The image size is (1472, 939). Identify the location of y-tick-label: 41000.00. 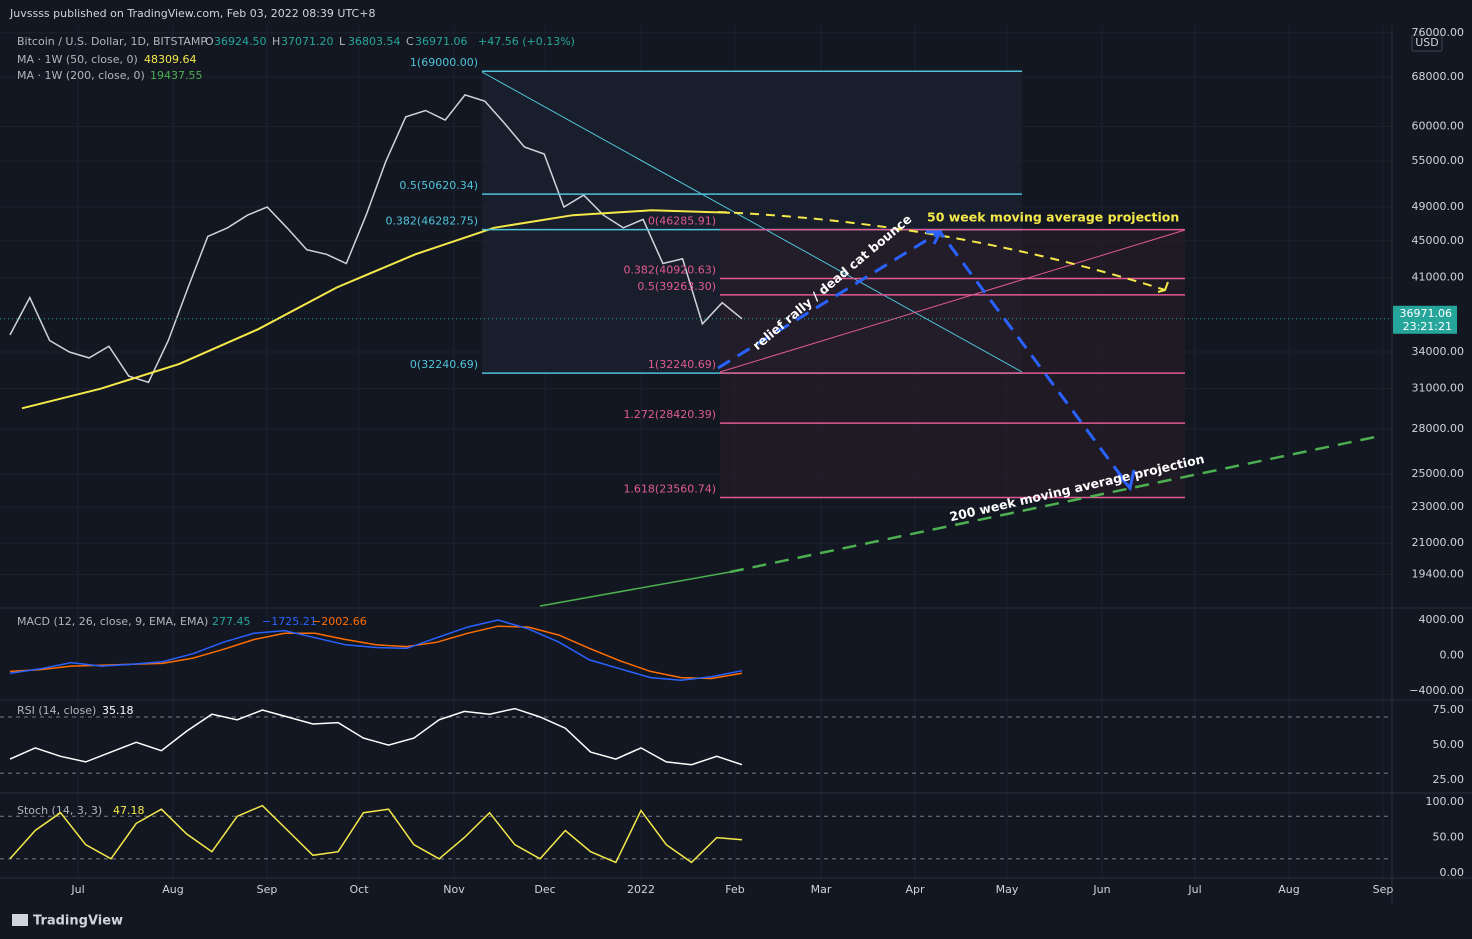
(1438, 277).